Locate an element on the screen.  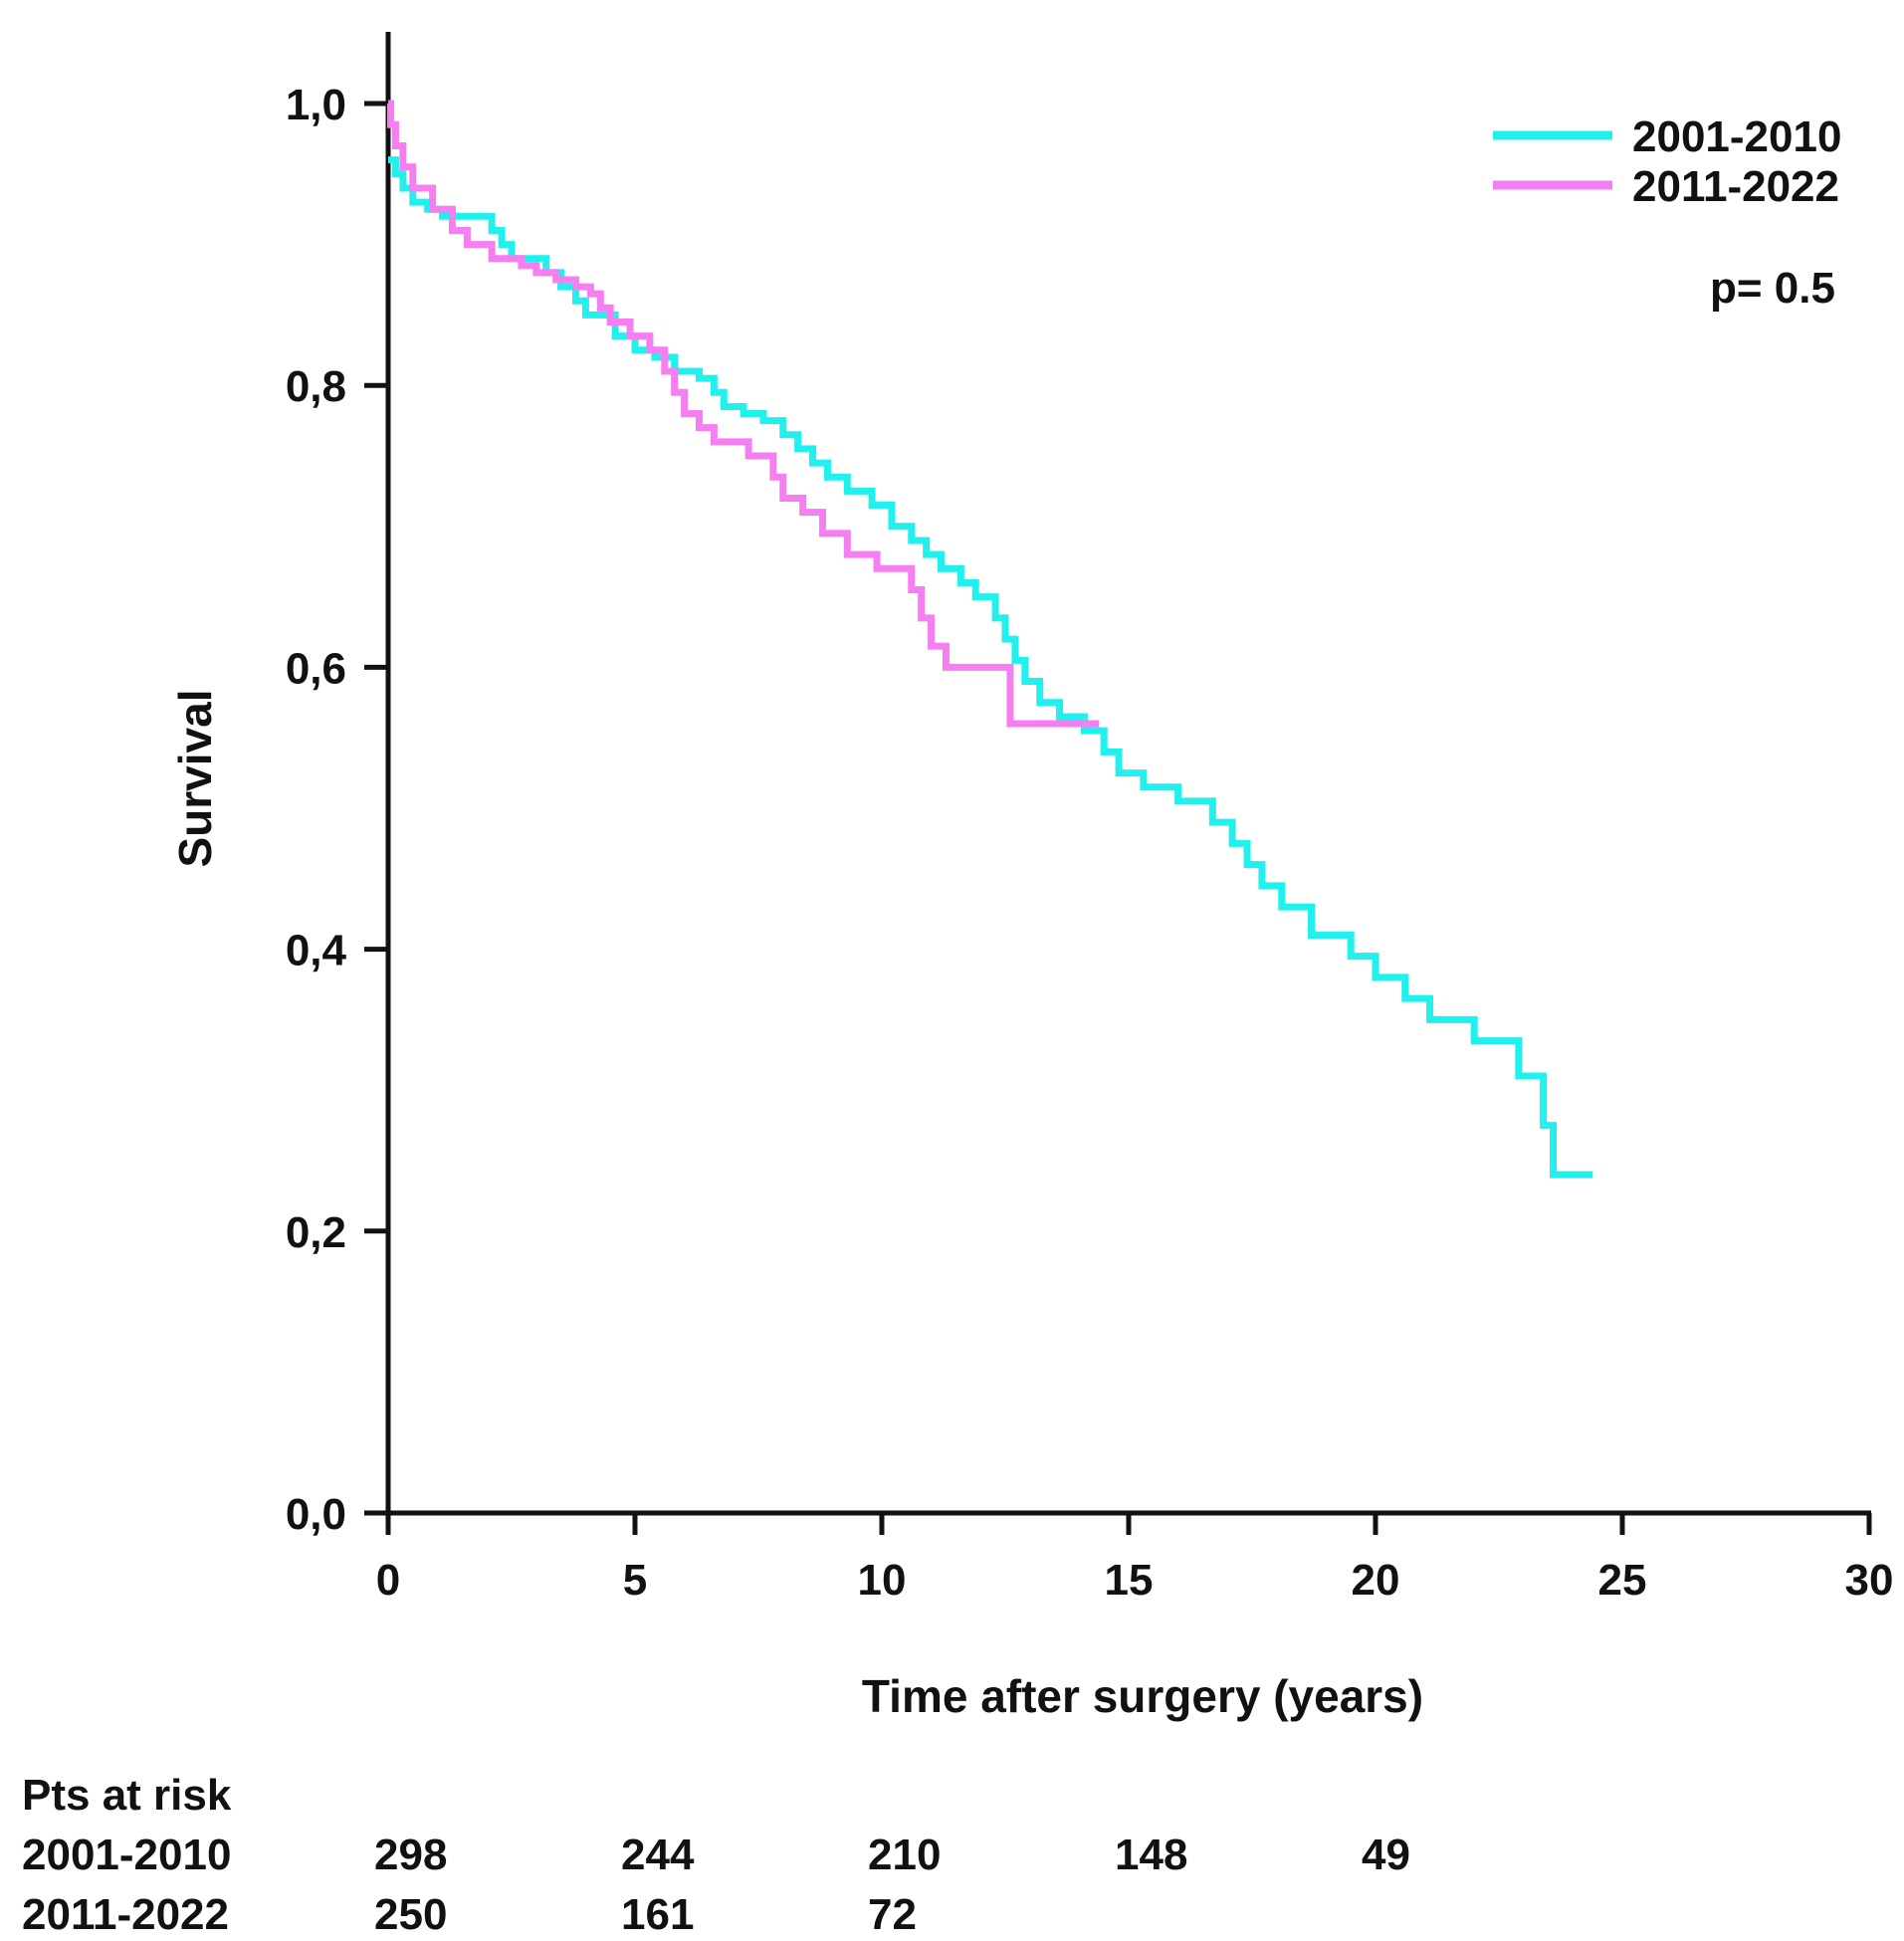
x-tick-label: 15 is located at coordinates (1129, 1581).